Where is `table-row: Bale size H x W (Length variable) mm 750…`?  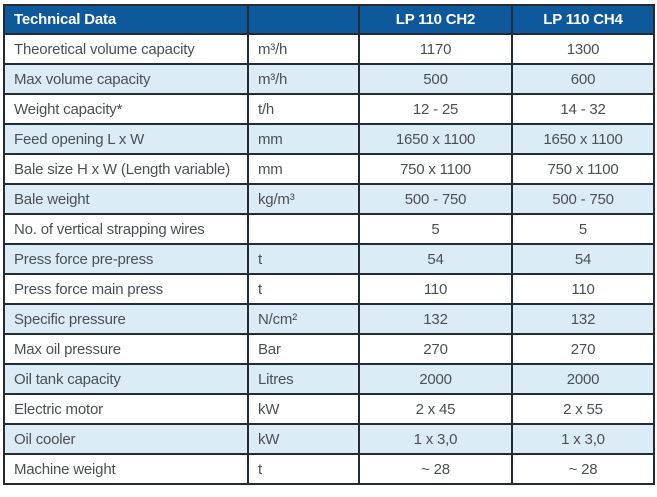
table-row: Bale size H x W (Length variable) mm 750… is located at coordinates (329, 169).